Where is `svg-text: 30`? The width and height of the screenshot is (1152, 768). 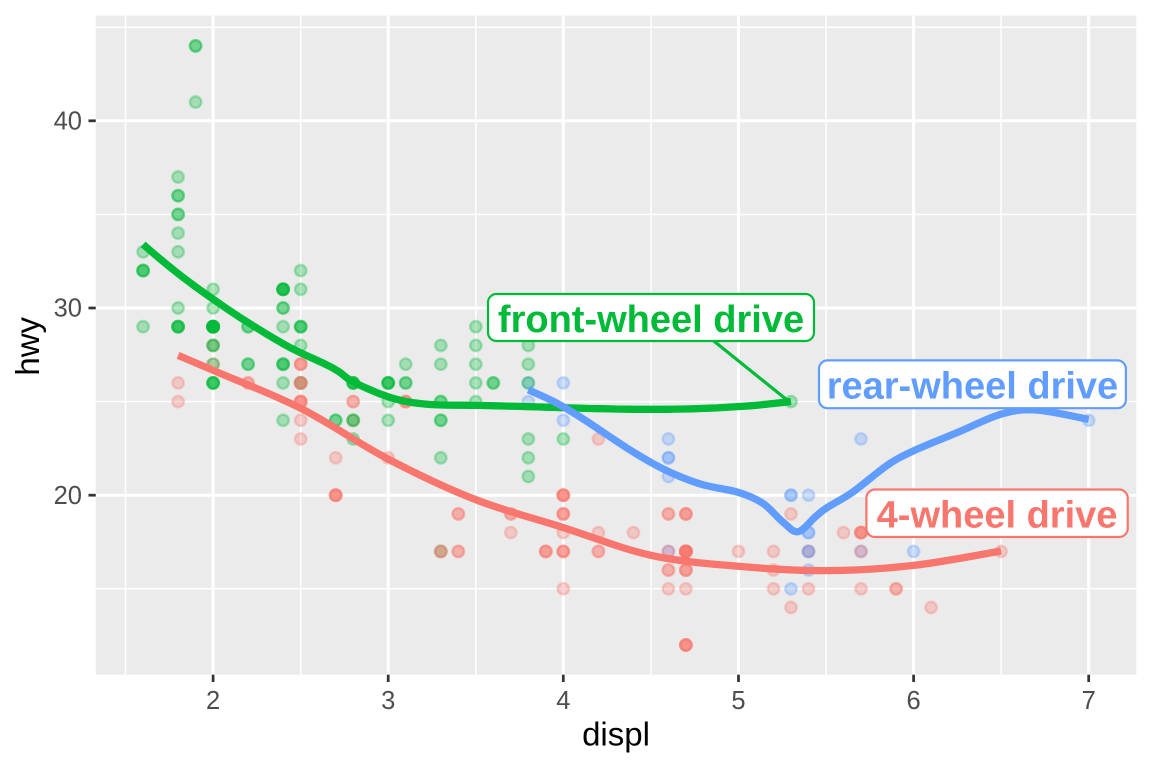
svg-text: 30 is located at coordinates (68, 309).